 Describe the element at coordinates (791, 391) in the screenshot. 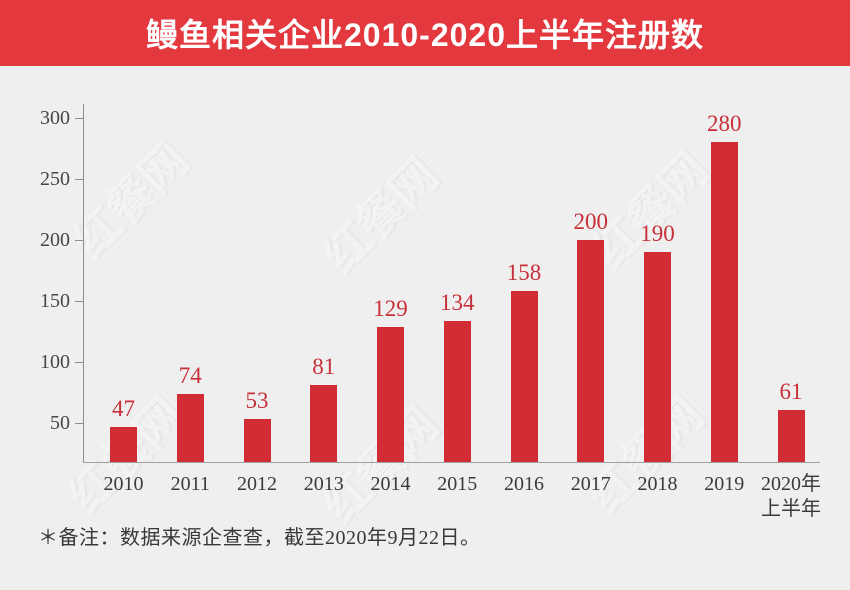

I see `bar-value-label: 61` at that location.